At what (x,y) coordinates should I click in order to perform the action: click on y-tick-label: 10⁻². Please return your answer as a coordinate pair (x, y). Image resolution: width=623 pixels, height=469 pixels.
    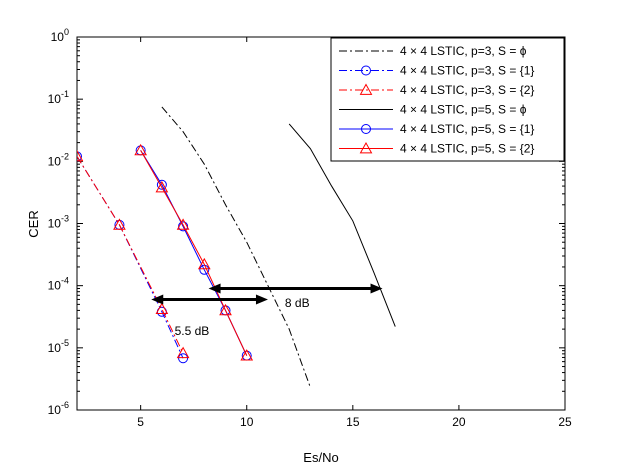
    Looking at the image, I should click on (58, 159).